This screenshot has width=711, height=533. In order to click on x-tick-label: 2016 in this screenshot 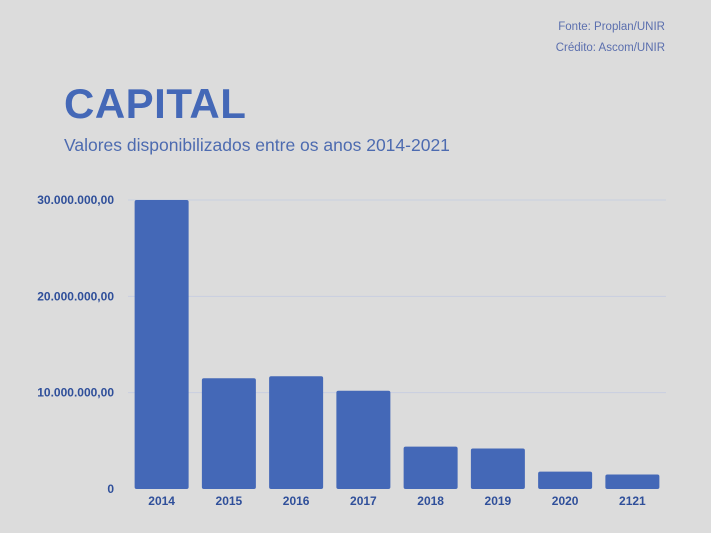, I will do `click(296, 501)`.